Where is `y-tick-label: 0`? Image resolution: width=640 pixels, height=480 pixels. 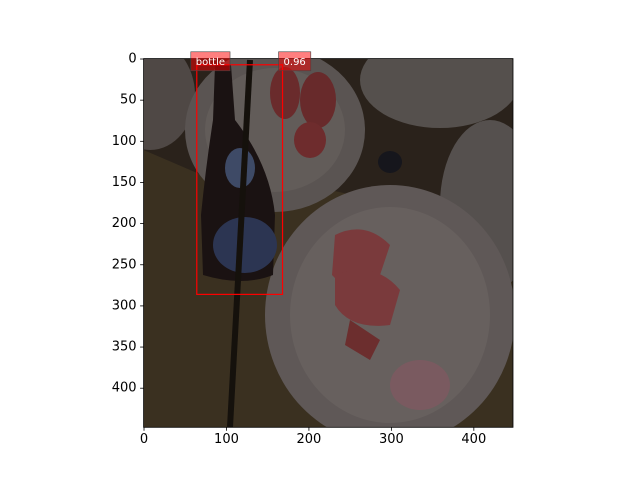
y-tick-label: 0 is located at coordinates (132, 59).